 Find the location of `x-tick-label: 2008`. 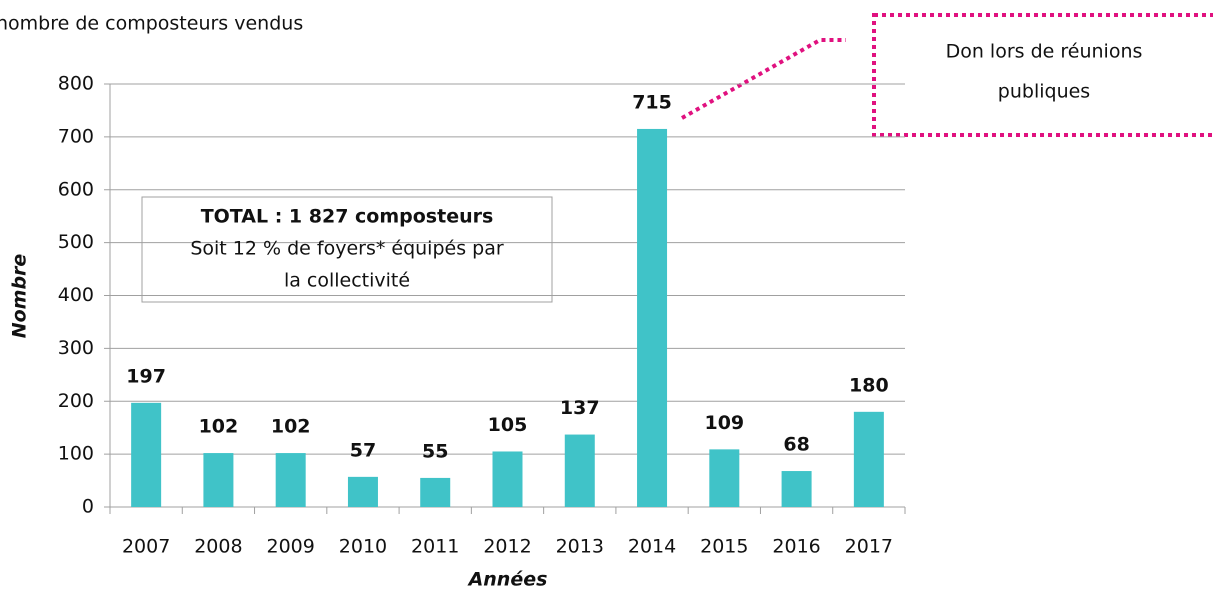

x-tick-label: 2008 is located at coordinates (218, 547).